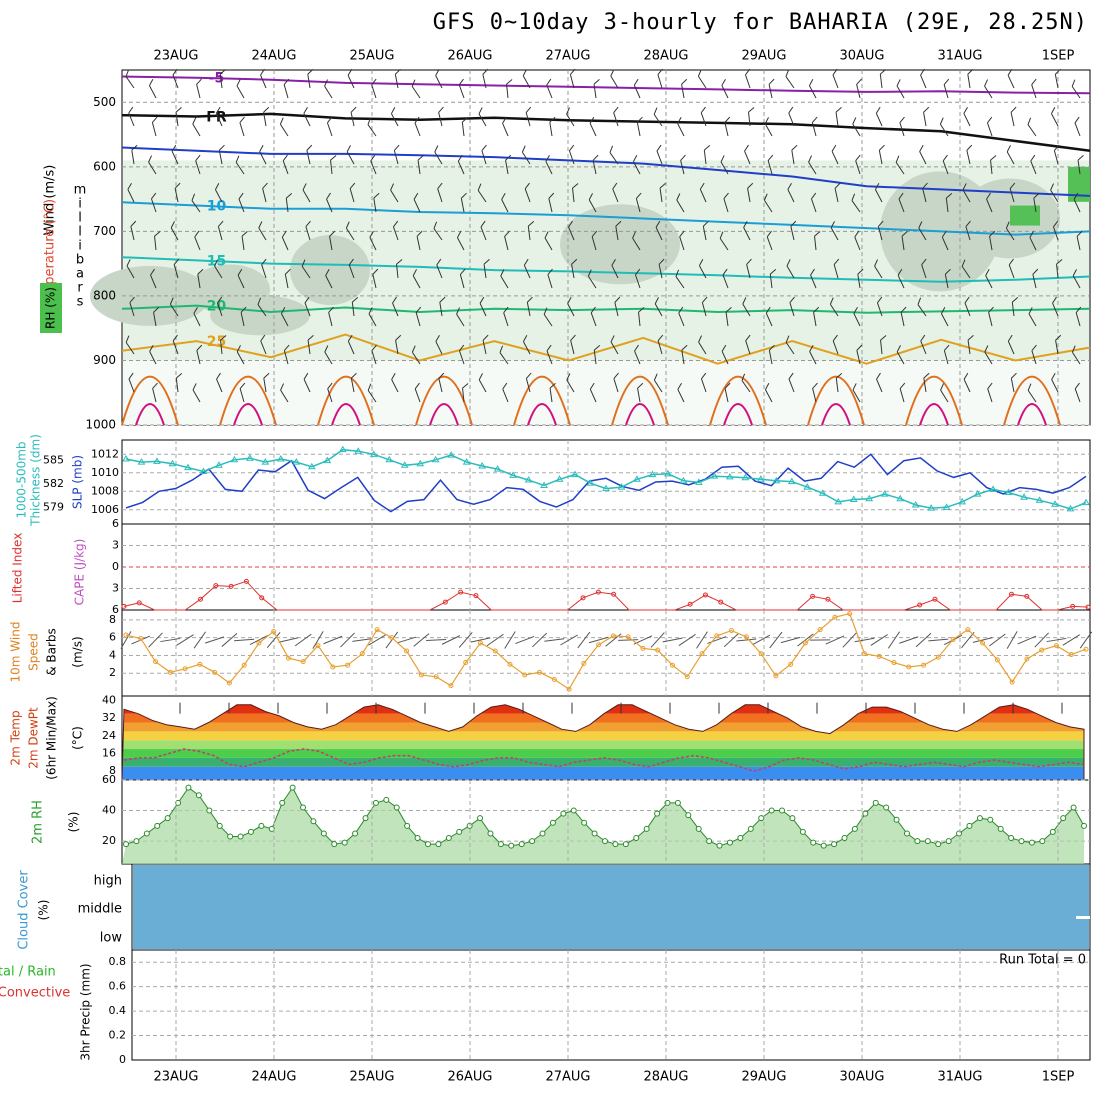  What do you see at coordinates (1079, 184) in the screenshot?
I see `rh-shade-high` at bounding box center [1079, 184].